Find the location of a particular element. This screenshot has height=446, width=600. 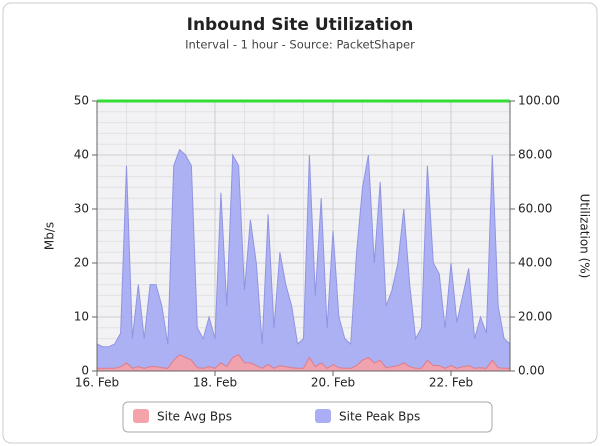

y-tick-label: 40 is located at coordinates (81, 155).